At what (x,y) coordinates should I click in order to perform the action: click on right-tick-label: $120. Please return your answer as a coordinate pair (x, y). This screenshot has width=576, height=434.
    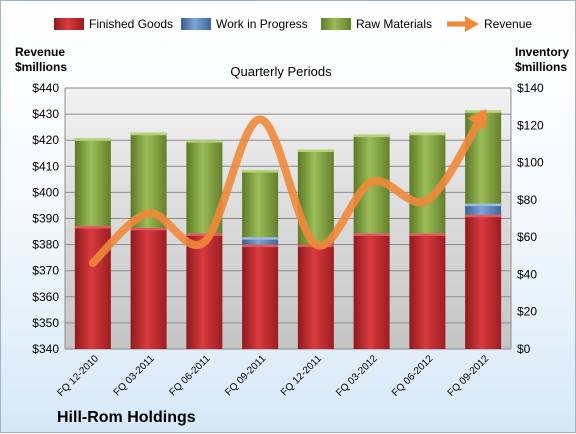
    Looking at the image, I should click on (530, 125).